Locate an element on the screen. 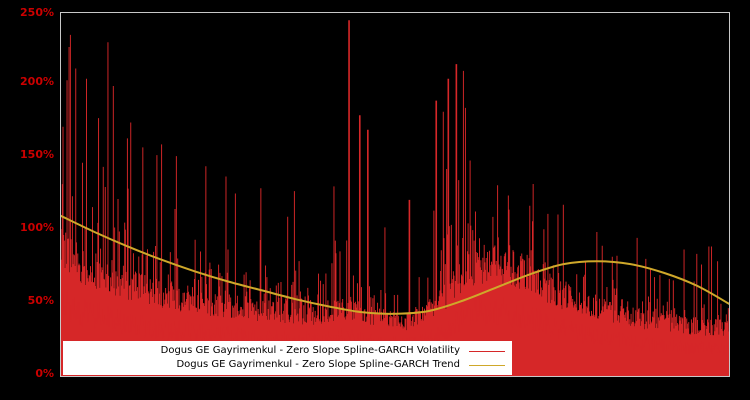  y-tick-1: 50% is located at coordinates (40, 300).